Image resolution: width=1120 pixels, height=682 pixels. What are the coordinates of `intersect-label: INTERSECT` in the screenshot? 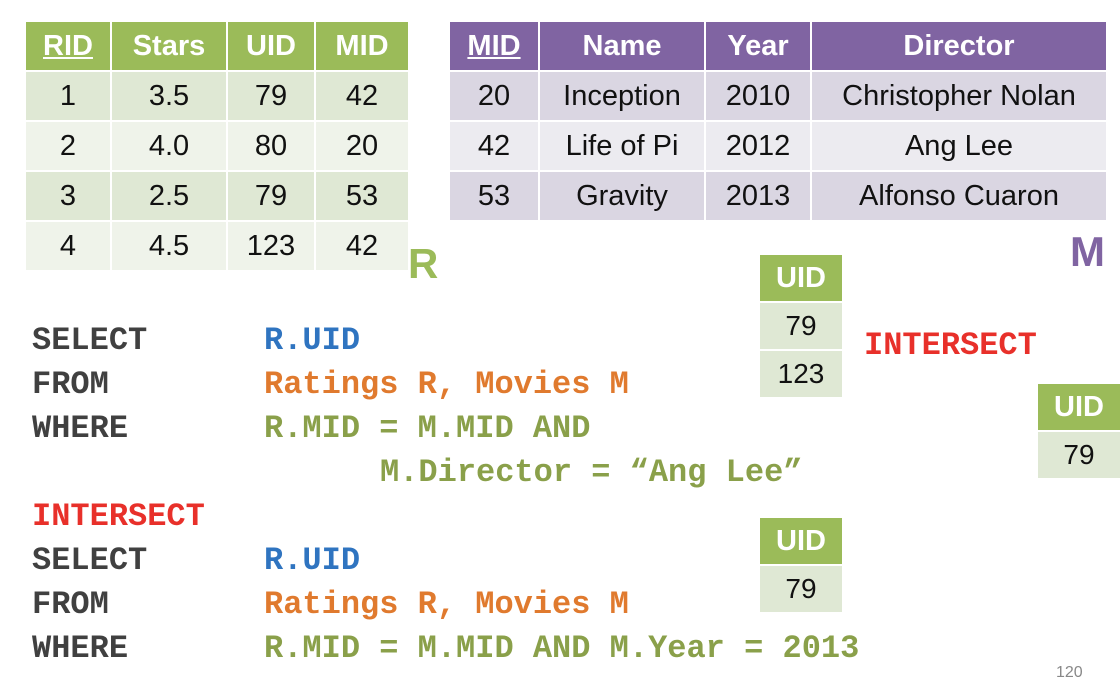 It's located at (950, 345).